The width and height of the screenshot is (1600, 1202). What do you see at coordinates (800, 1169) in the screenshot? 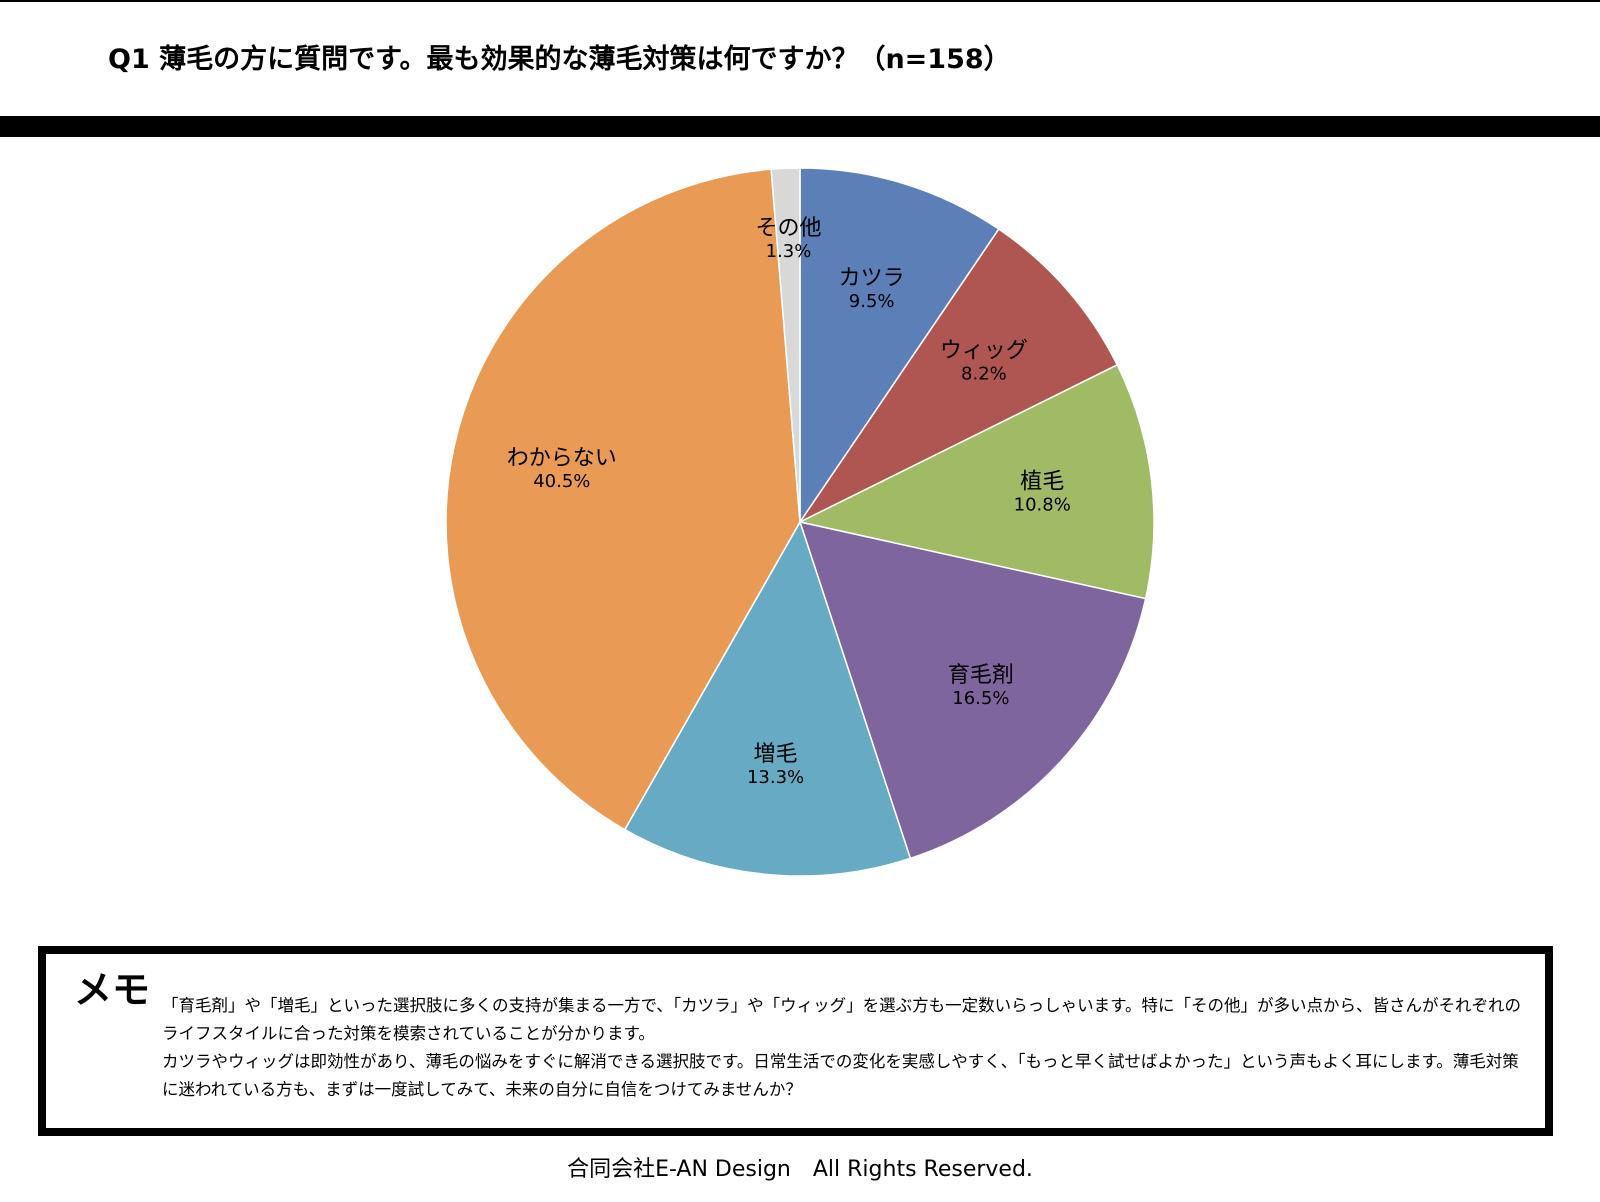
I see `footer-copyright: 合同会社E-AN Design All Rights Reserved.` at bounding box center [800, 1169].